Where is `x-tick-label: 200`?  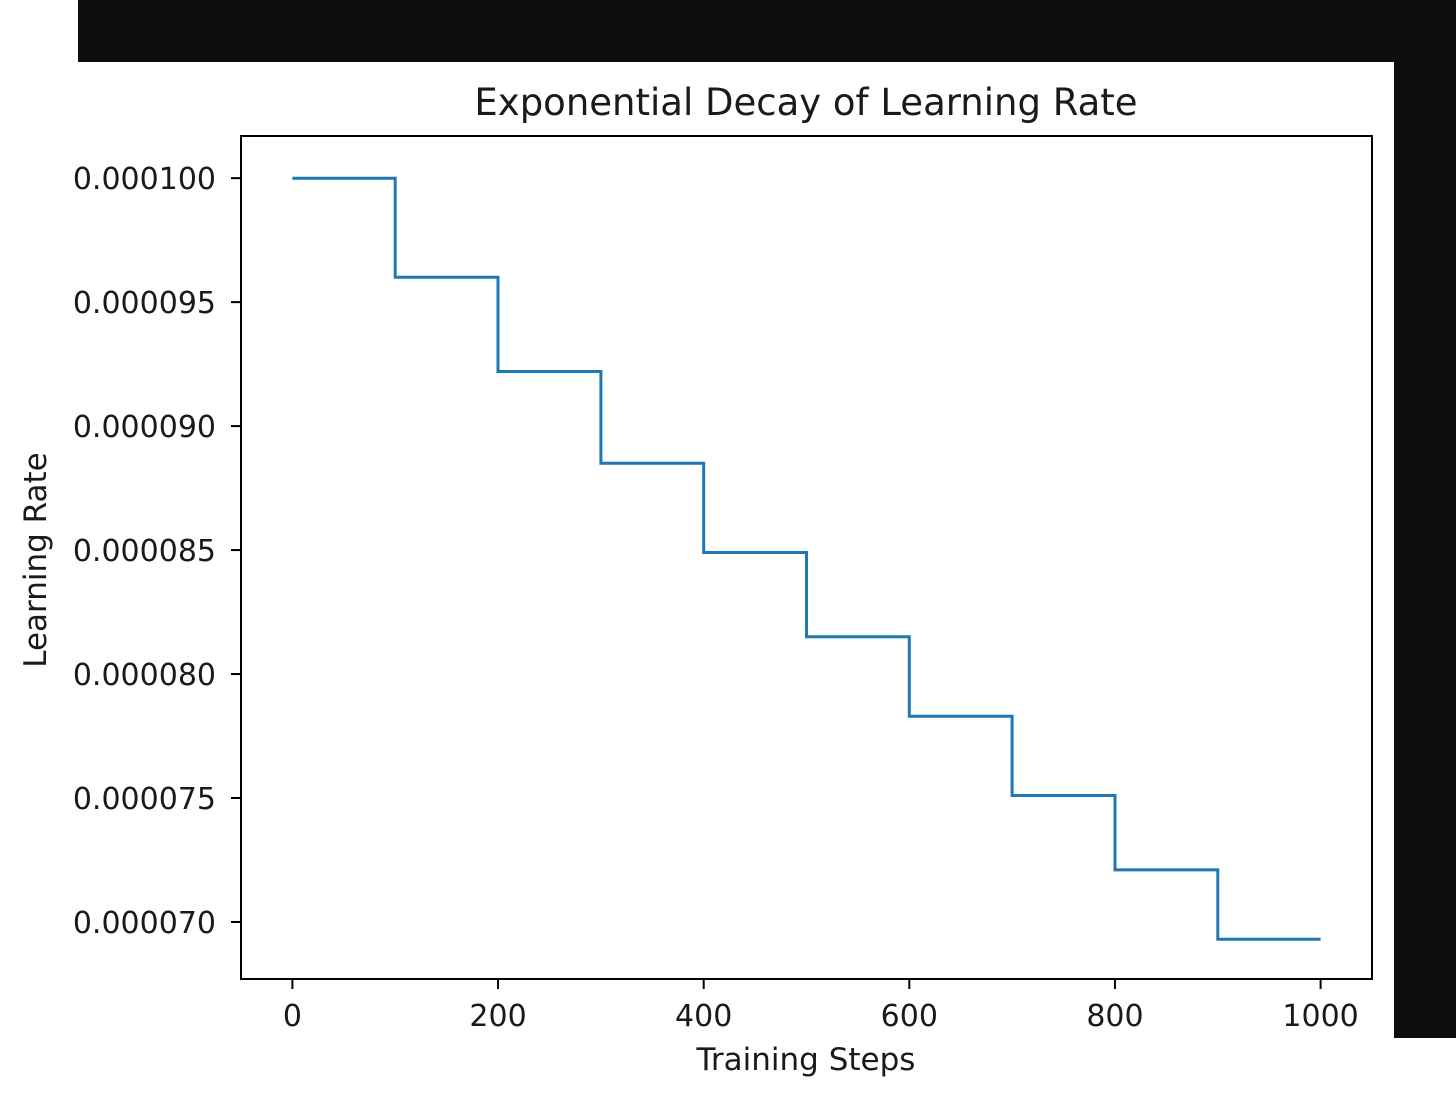
x-tick-label: 200 is located at coordinates (497, 1016).